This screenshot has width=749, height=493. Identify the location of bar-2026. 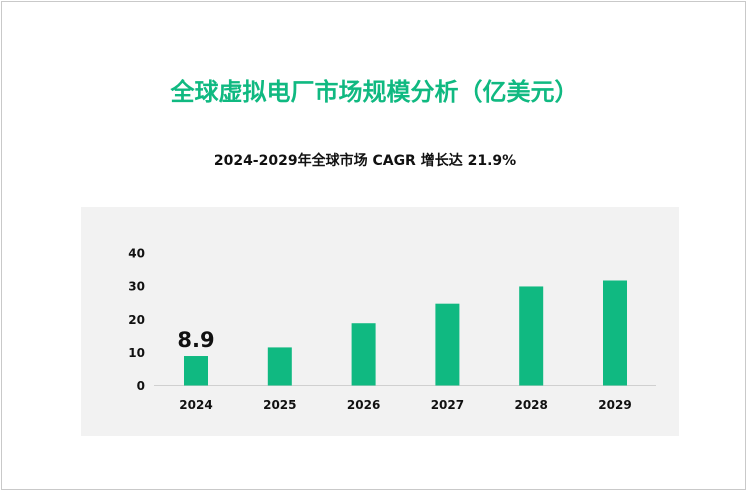
(363, 354).